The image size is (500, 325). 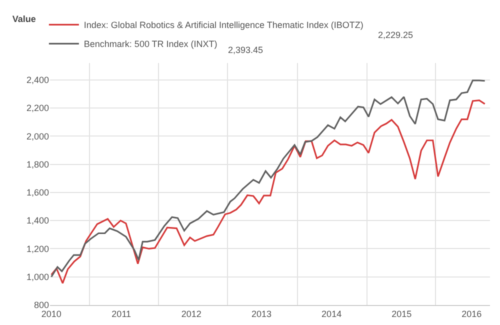 What do you see at coordinates (472, 313) in the screenshot?
I see `x-tick-label: 2016` at bounding box center [472, 313].